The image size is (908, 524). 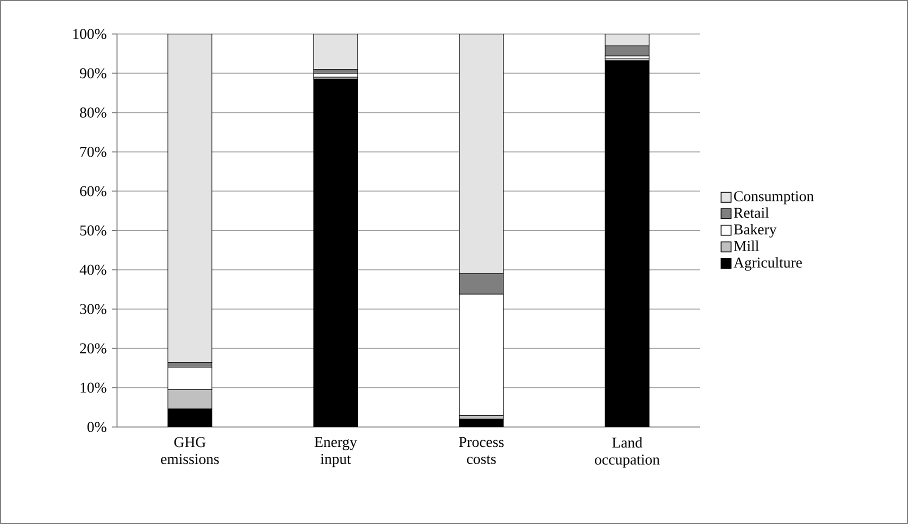 I want to click on legend-label: Mill, so click(x=746, y=245).